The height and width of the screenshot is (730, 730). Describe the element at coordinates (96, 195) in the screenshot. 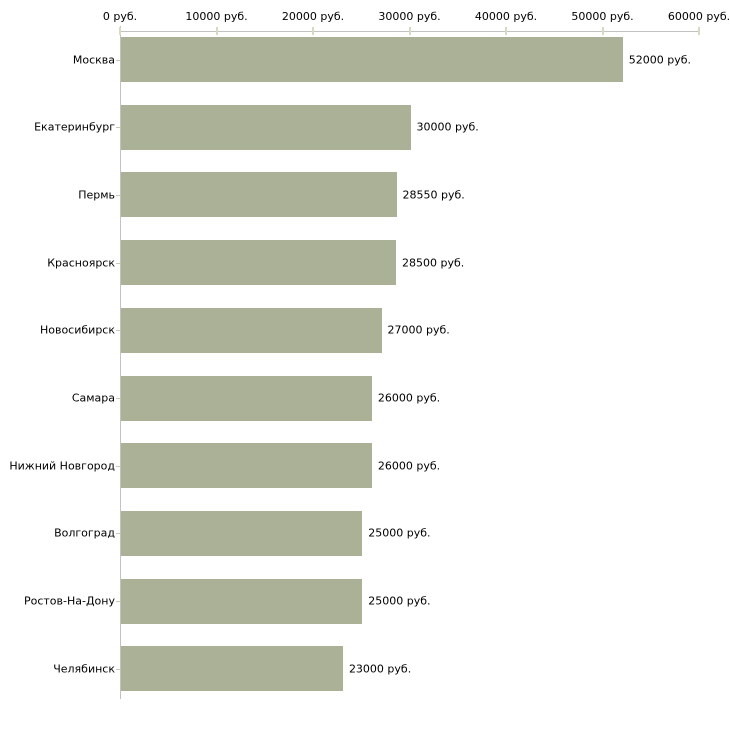

I see `category-label: Пермь` at that location.